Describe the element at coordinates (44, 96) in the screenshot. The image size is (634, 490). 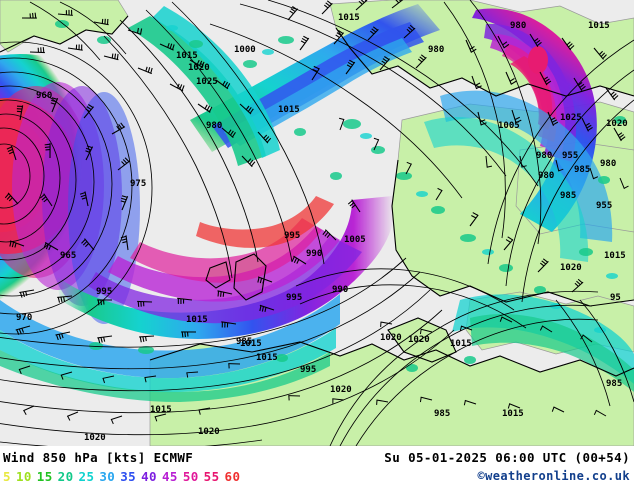
I see `isobar-label: 960` at that location.